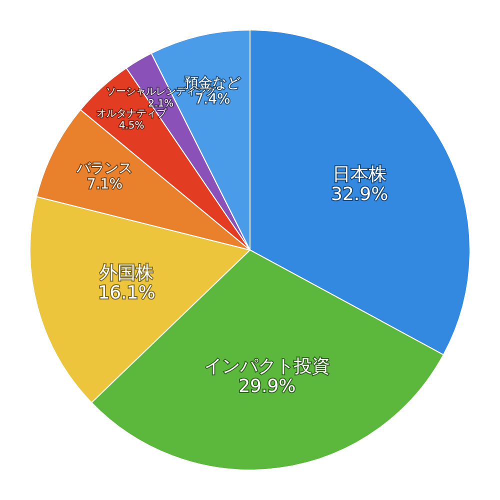  Describe the element at coordinates (267, 366) in the screenshot. I see `slice-label: インパクト投資` at that location.